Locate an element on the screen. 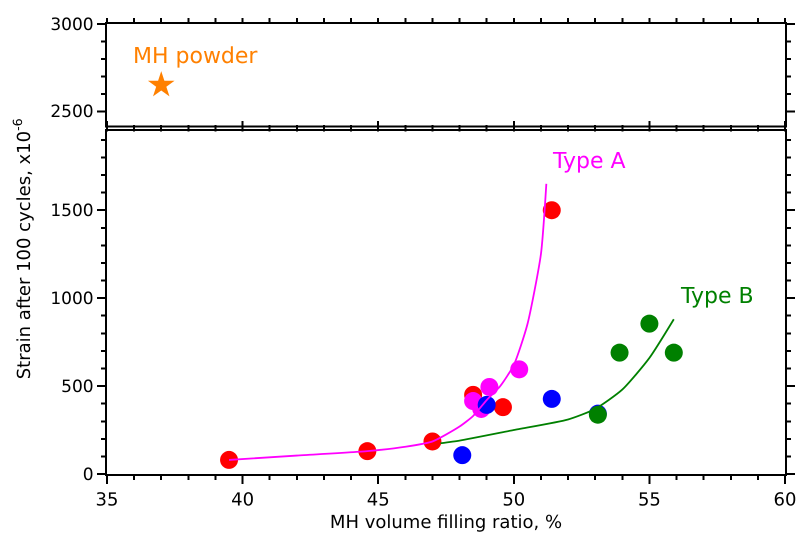 Image resolution: width=806 pixels, height=540 pixels. x-tick-label: 40 is located at coordinates (242, 500).